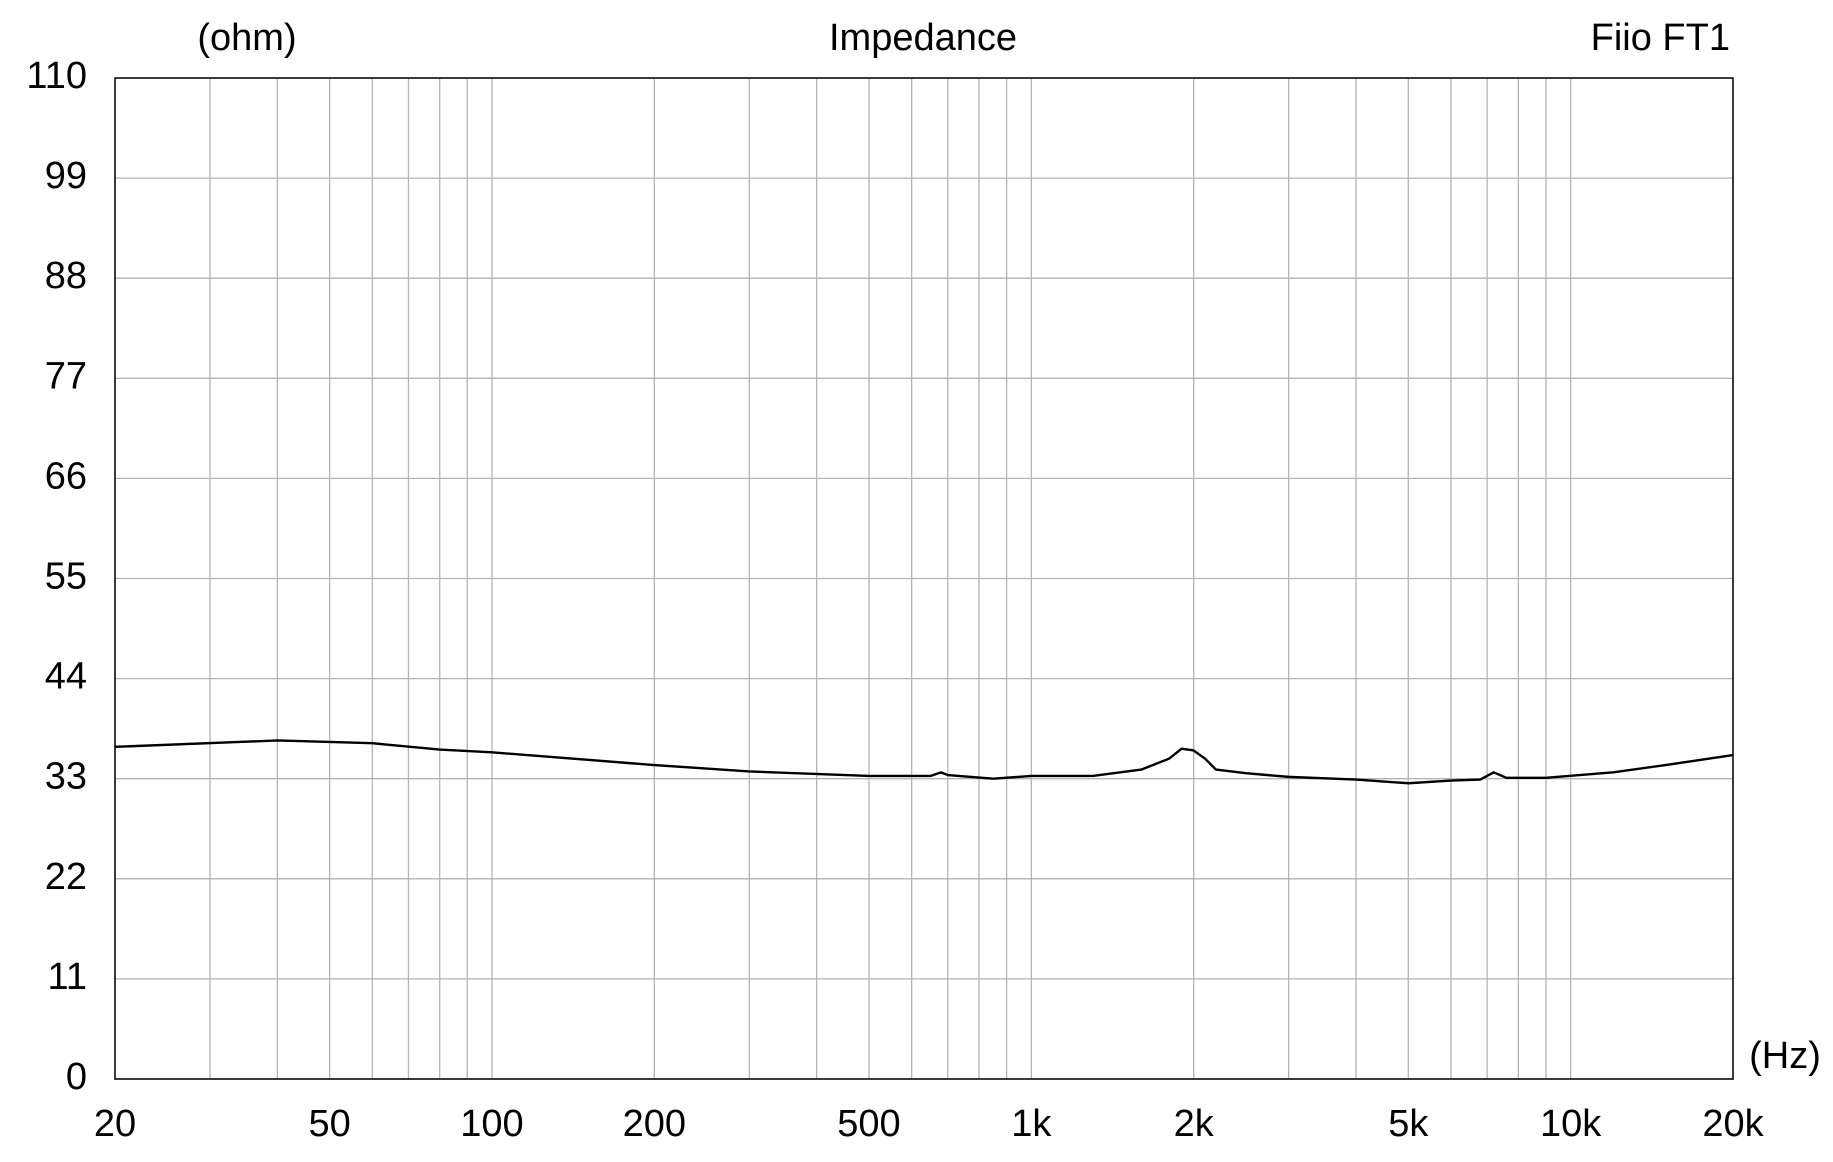 This screenshot has width=1833, height=1162. What do you see at coordinates (66, 176) in the screenshot?
I see `y-tick-label: 99` at bounding box center [66, 176].